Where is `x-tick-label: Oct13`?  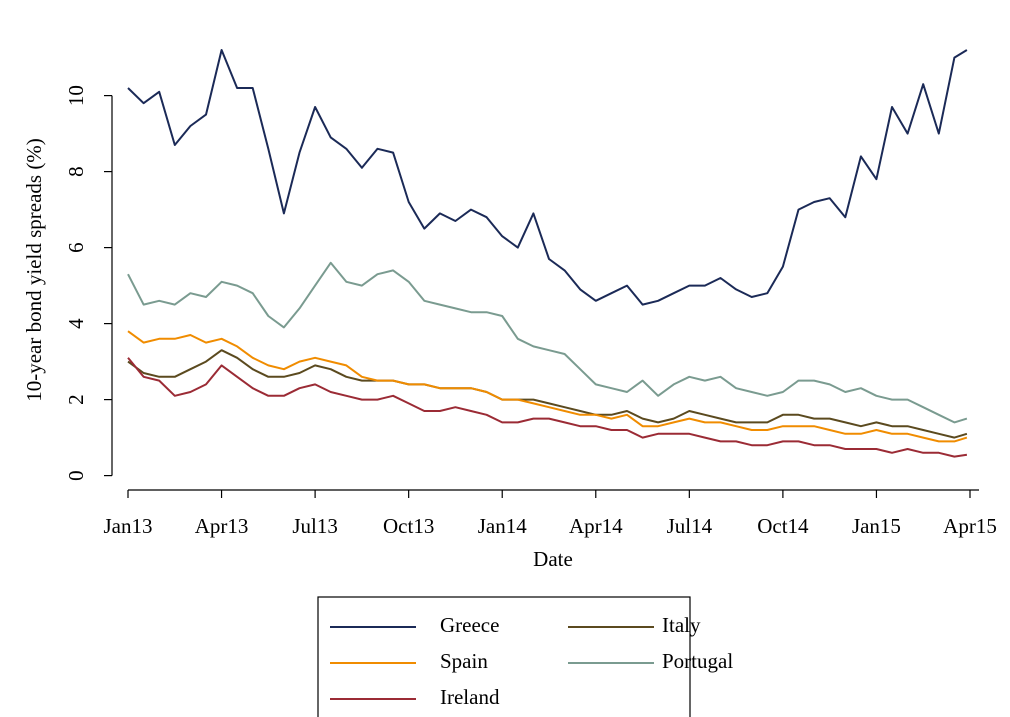 x-tick-label: Oct13 is located at coordinates (408, 526).